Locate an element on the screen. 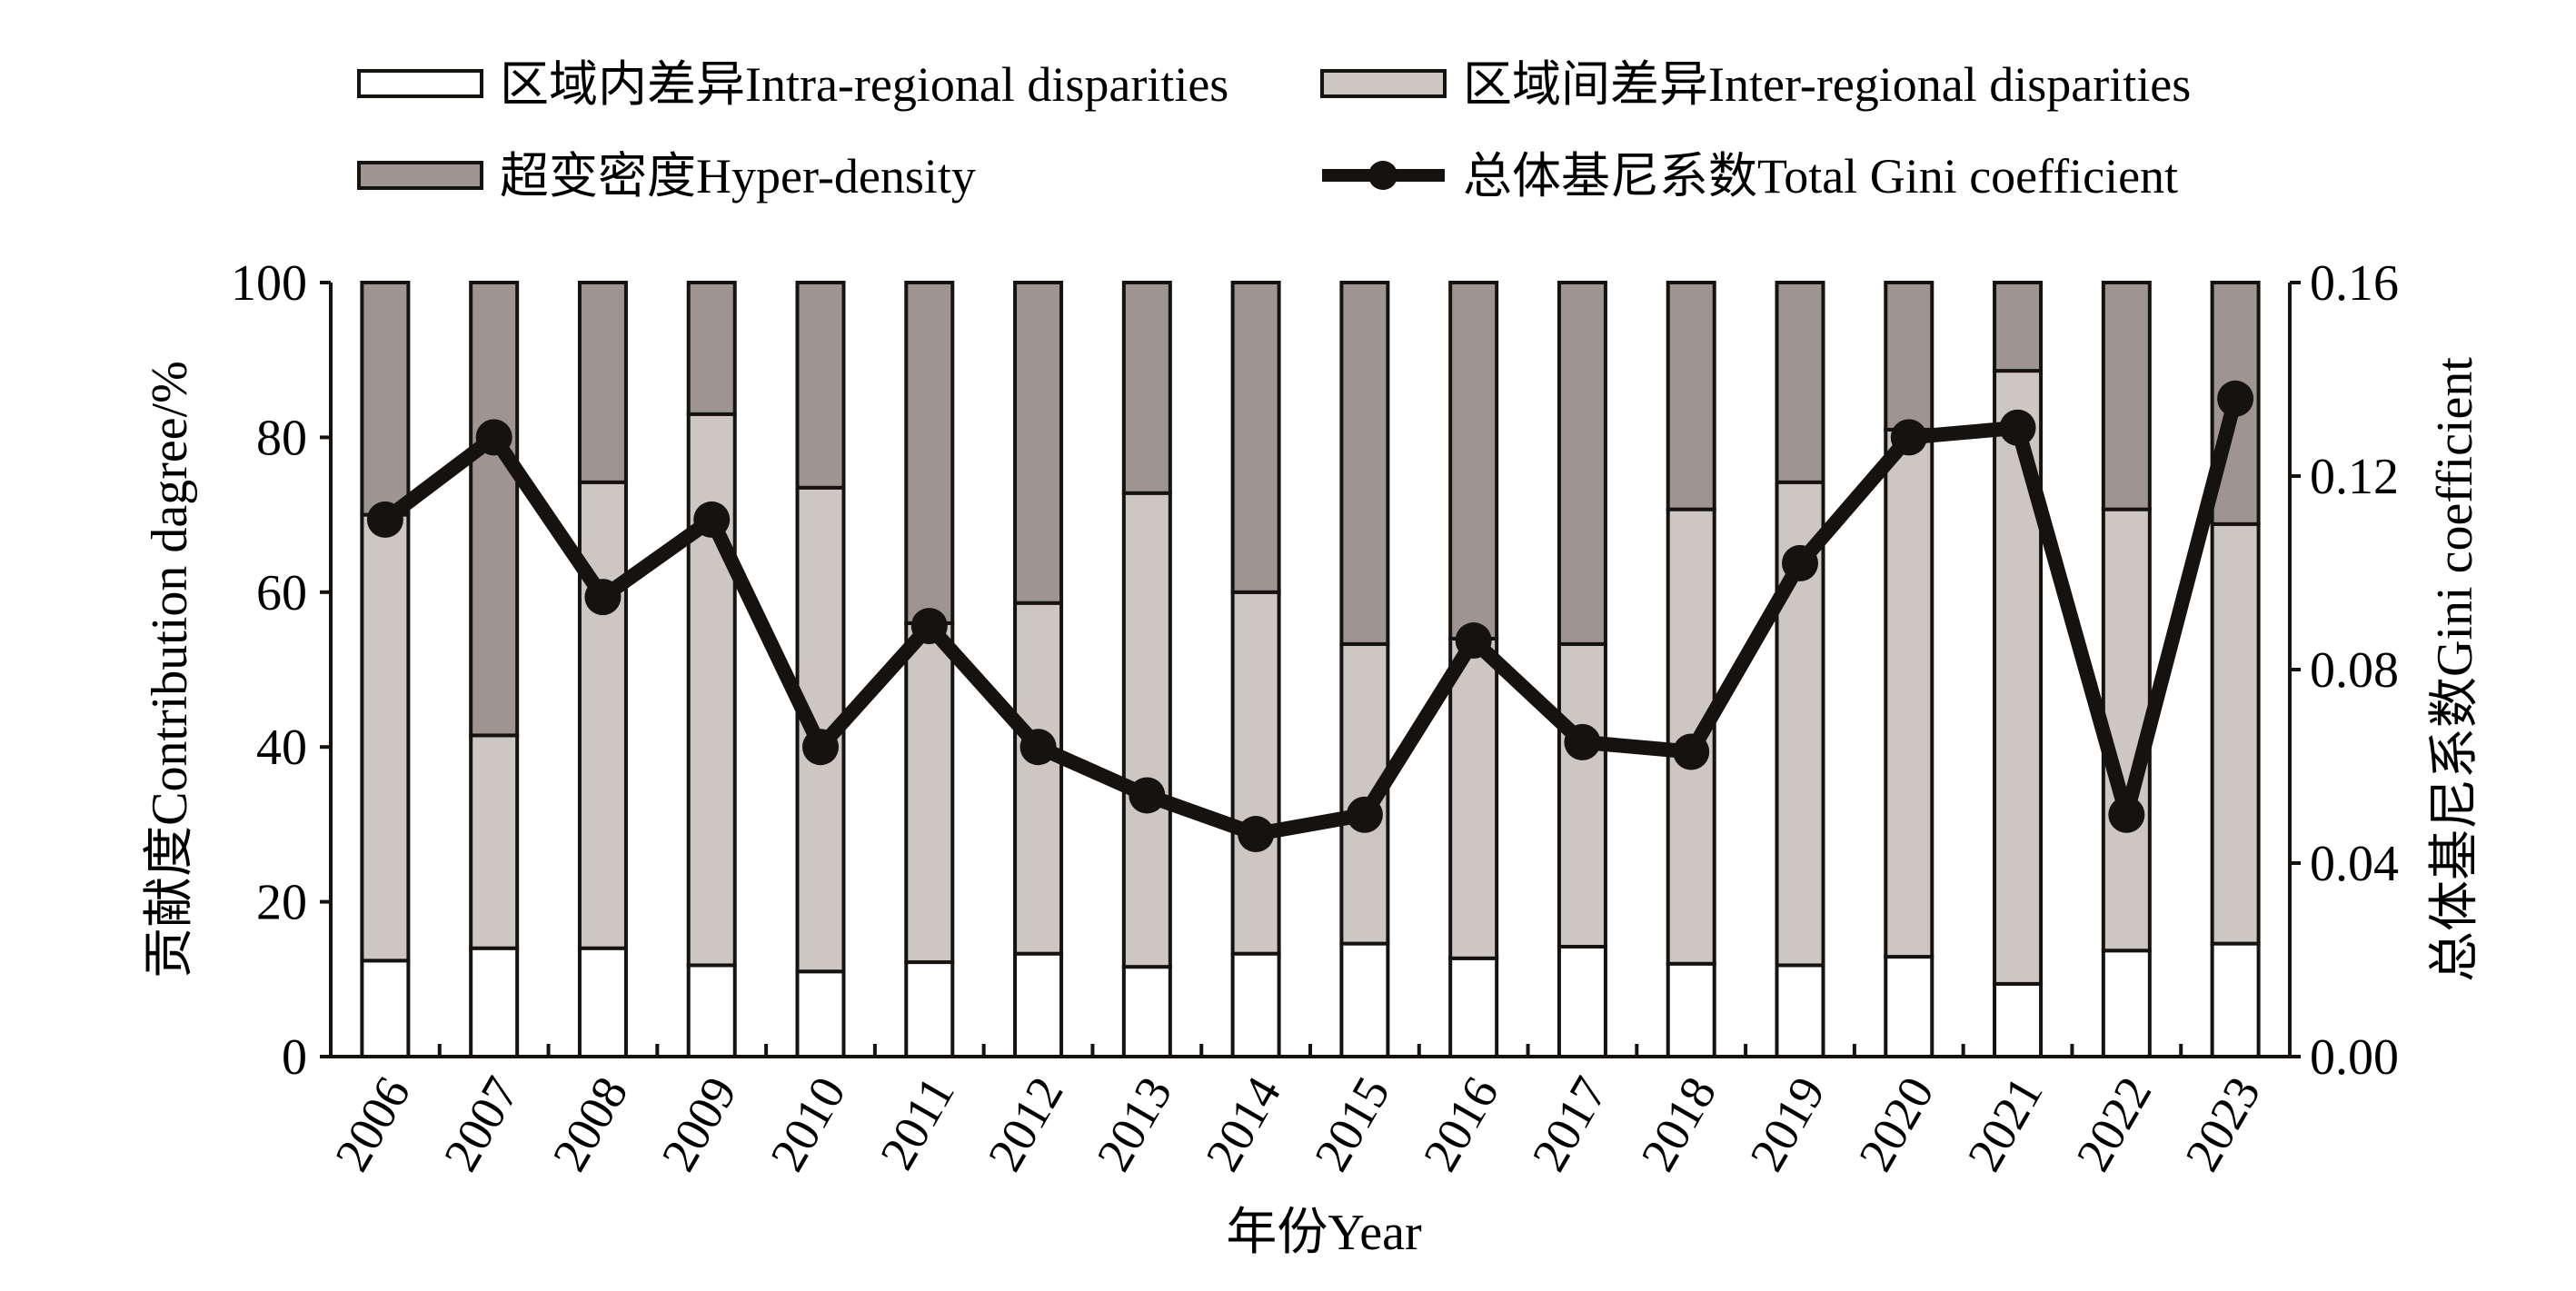 Image resolution: width=2576 pixels, height=1291 pixels. gini-point-2010 is located at coordinates (820, 748).